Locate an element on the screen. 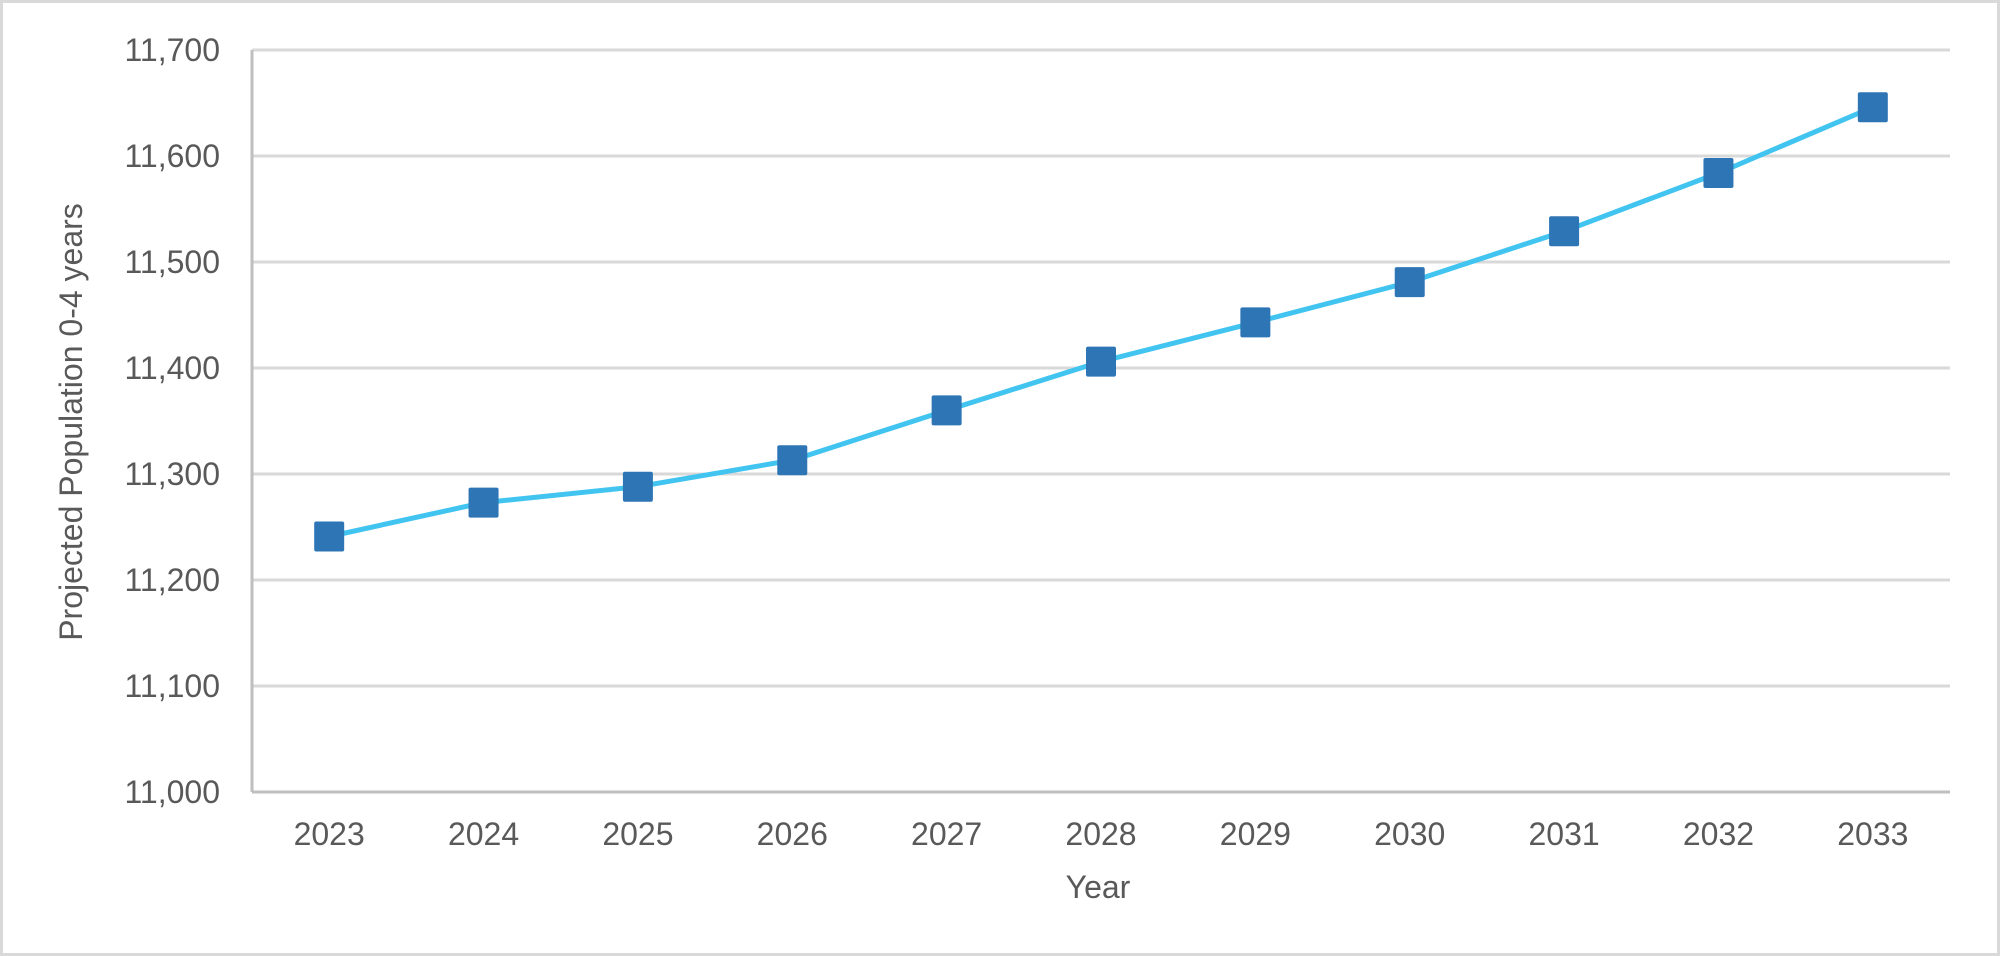  y-tick-label: 11,600 is located at coordinates (173, 156).